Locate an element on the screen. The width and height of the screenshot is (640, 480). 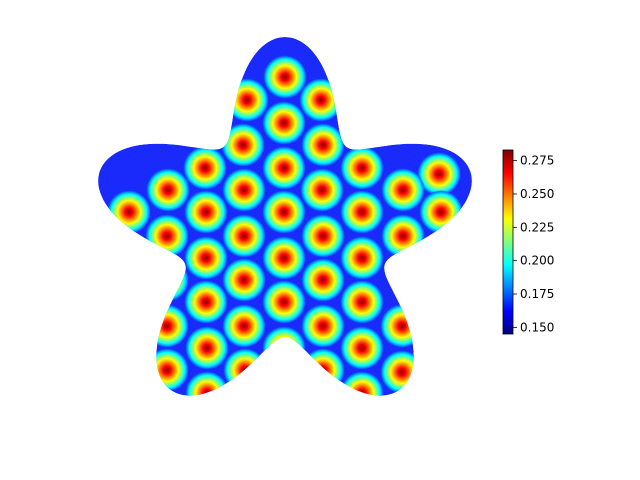
colorbar-tick-label: 0.200 is located at coordinates (537, 261).